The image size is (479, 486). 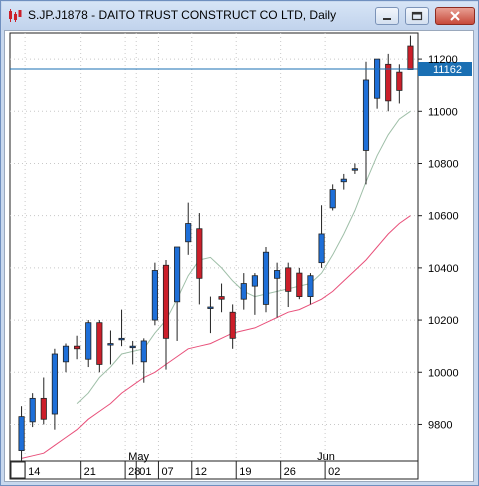 What do you see at coordinates (15, 15) in the screenshot?
I see `candlestick-chart-icon` at bounding box center [15, 15].